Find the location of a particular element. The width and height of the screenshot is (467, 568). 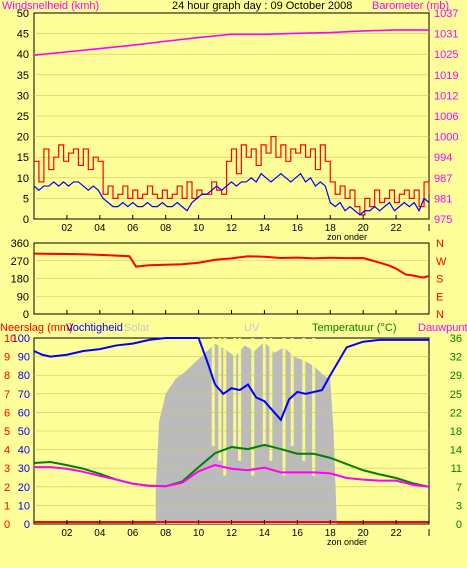

humidity-tick-label: 30 is located at coordinates (24, 469).